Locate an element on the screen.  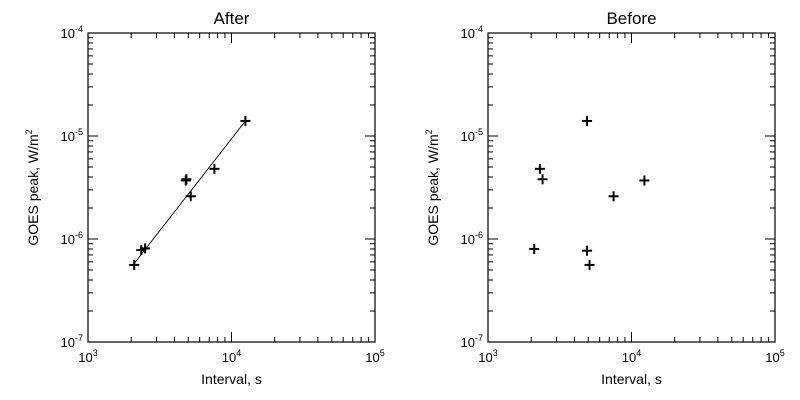
chart-title-after: After is located at coordinates (232, 18).